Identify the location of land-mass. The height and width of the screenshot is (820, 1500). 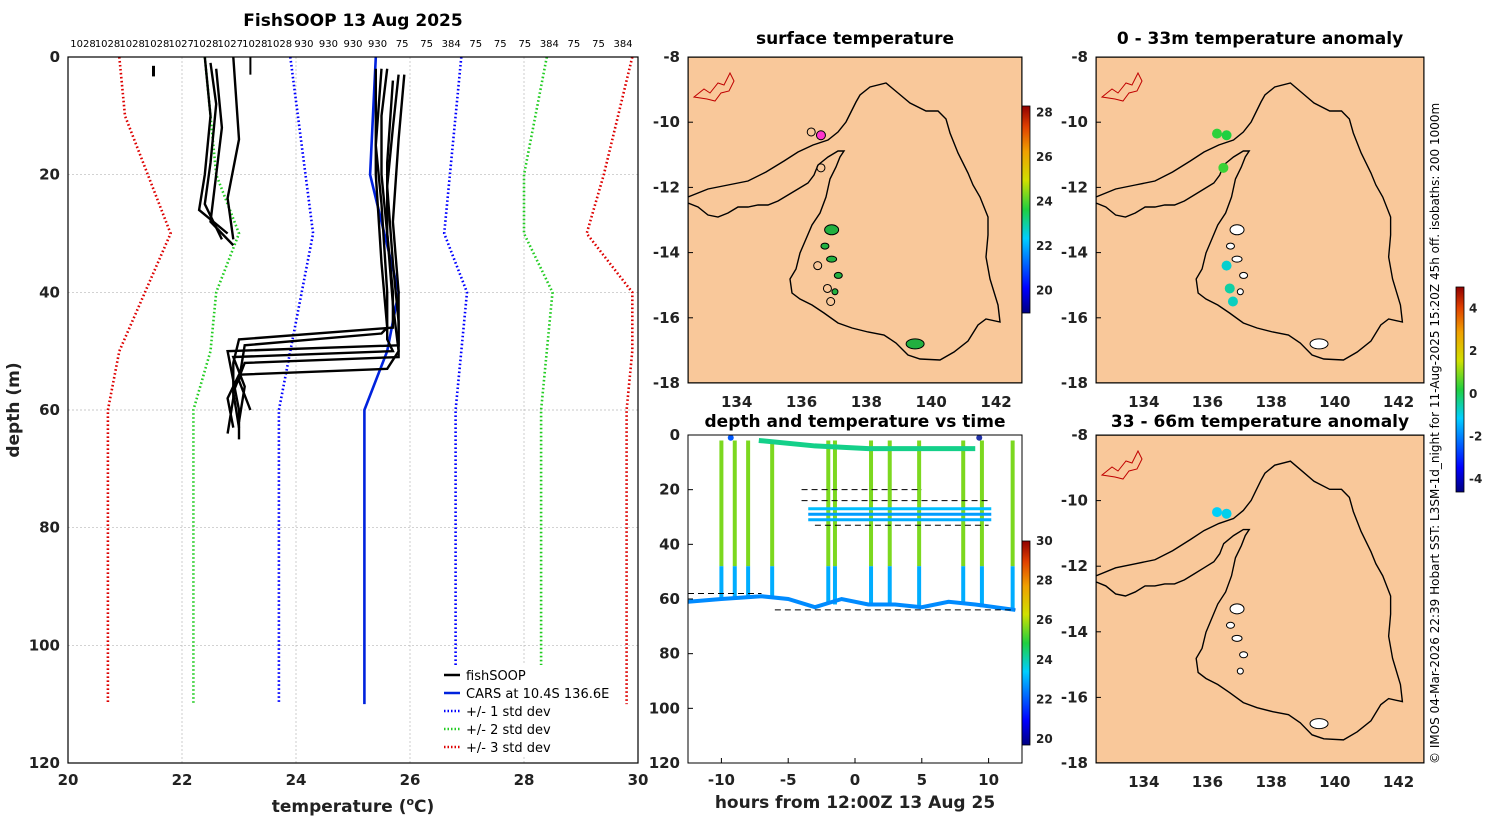
(1260, 220).